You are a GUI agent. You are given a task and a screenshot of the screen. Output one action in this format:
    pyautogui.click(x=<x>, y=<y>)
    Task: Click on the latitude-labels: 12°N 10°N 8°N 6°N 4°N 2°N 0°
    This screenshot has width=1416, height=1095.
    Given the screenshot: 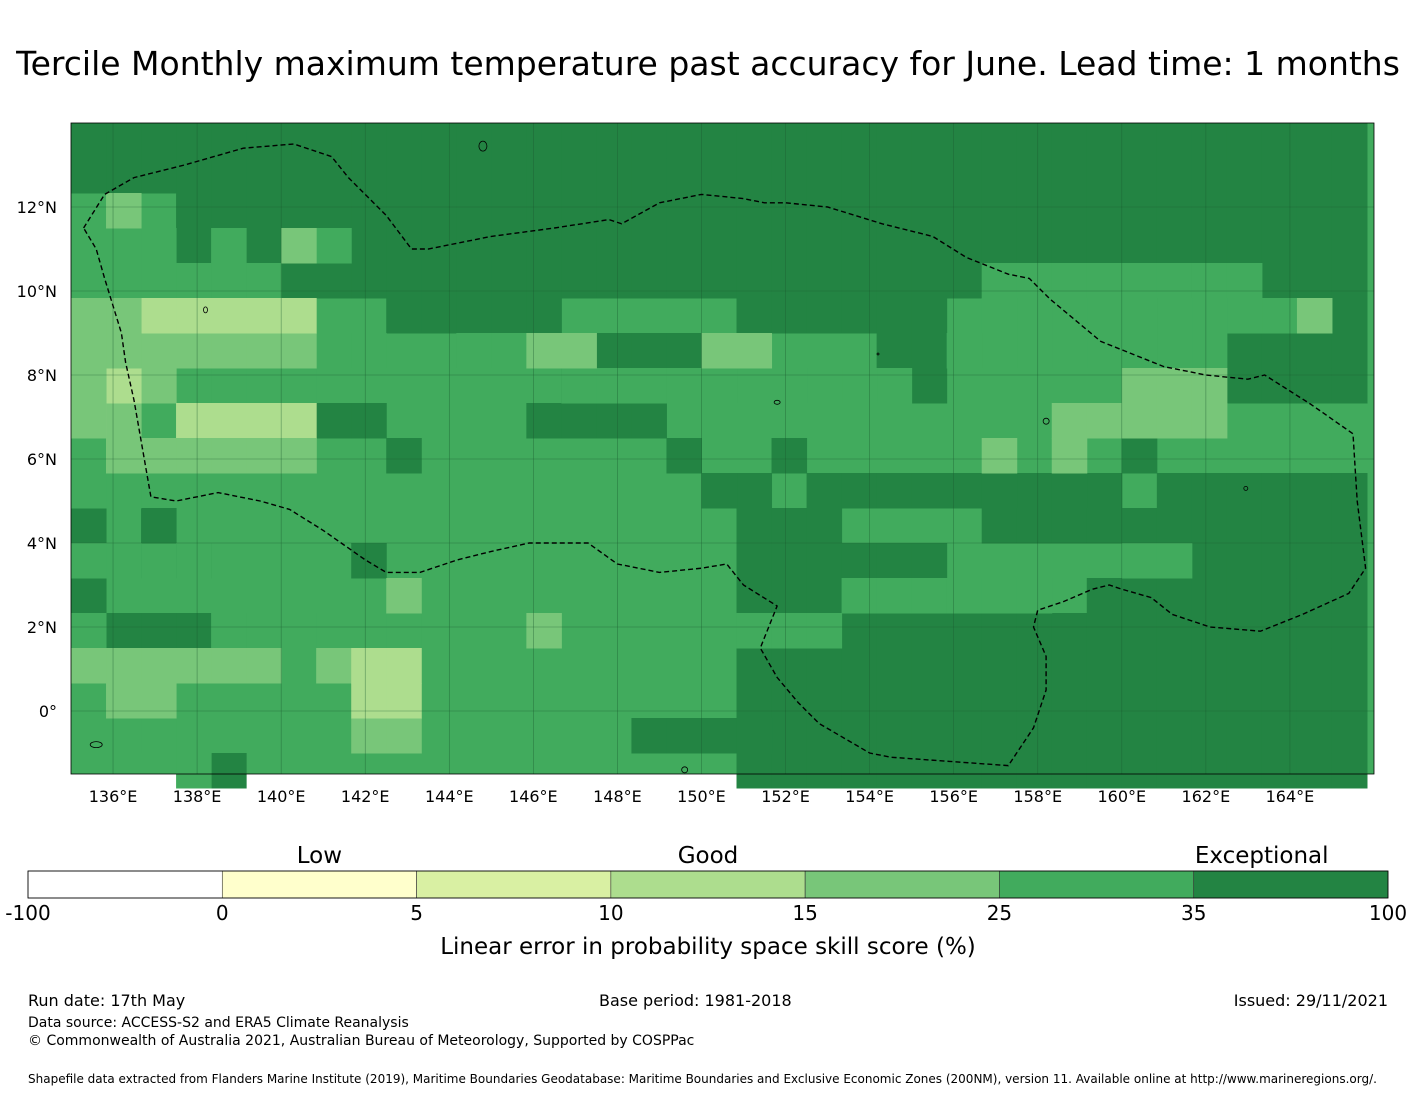 What is the action you would take?
    pyautogui.click(x=37, y=459)
    